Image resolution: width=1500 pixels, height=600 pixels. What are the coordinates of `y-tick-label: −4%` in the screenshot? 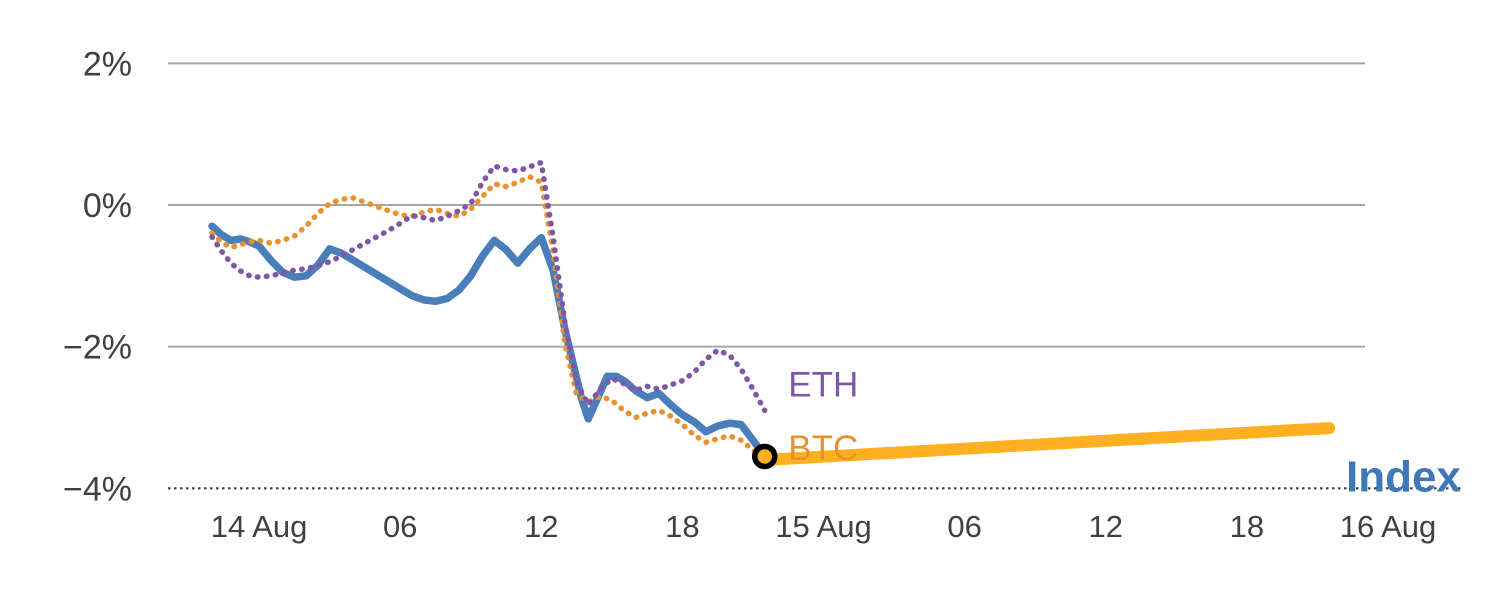 It's located at (97, 489).